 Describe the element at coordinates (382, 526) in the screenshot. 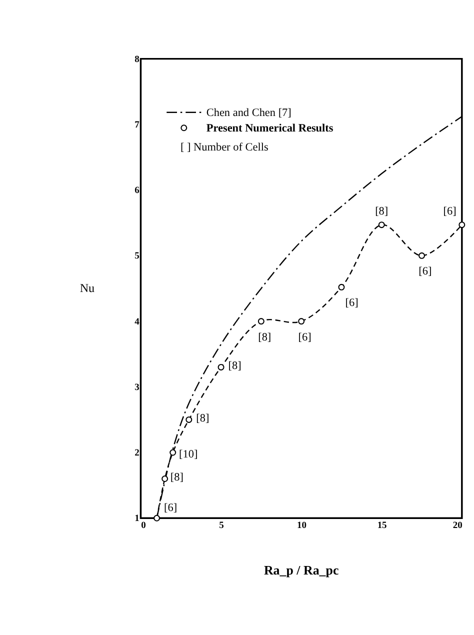

I see `x-tick-label: 15` at that location.